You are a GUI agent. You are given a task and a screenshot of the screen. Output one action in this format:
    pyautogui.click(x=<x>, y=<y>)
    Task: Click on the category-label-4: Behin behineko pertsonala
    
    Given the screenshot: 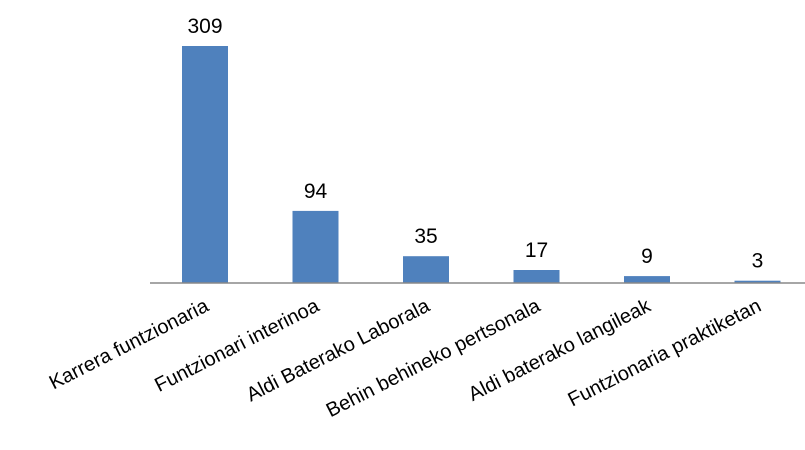 What is the action you would take?
    pyautogui.click(x=434, y=358)
    